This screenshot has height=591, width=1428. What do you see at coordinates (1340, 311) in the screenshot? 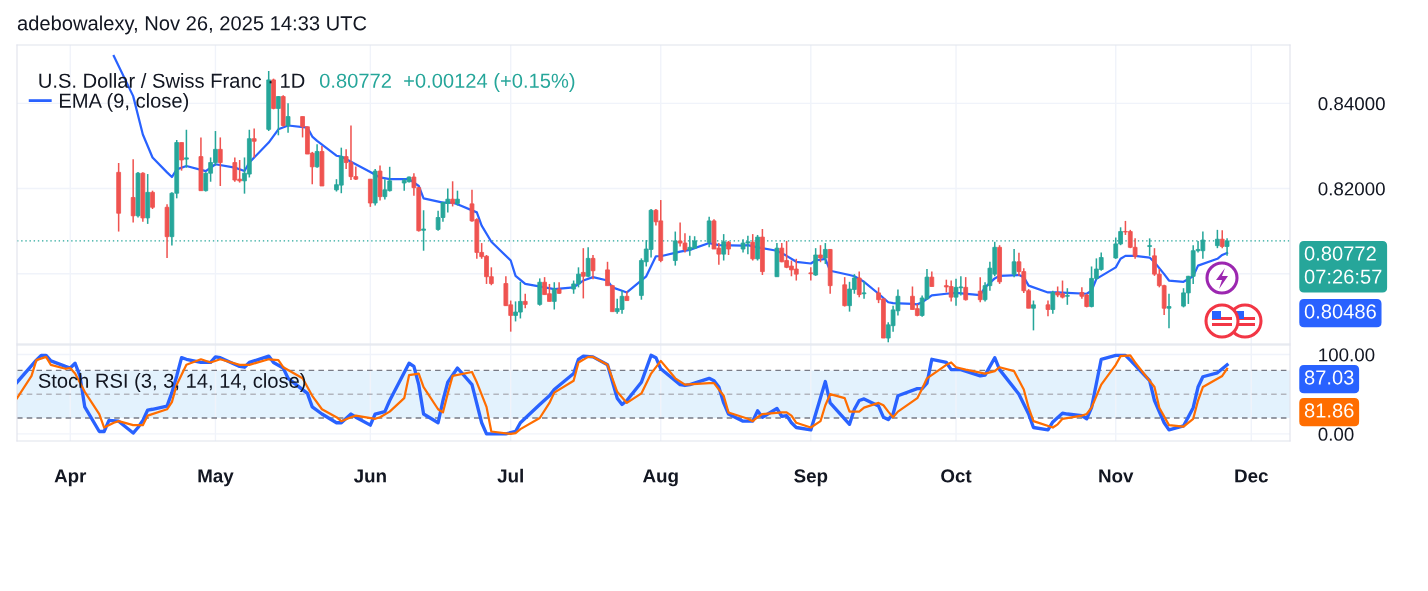
I see `text: 0.80486` at bounding box center [1340, 311].